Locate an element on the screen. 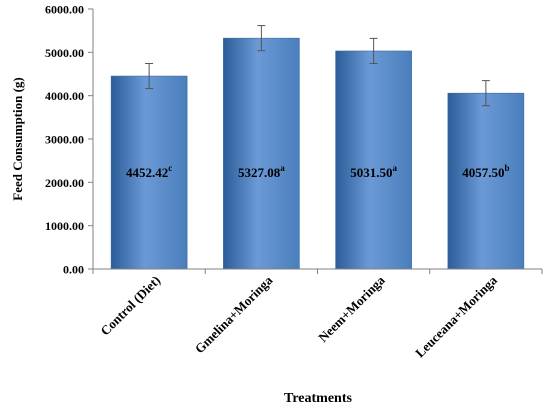  x-axis-title: Treatments is located at coordinates (318, 398).